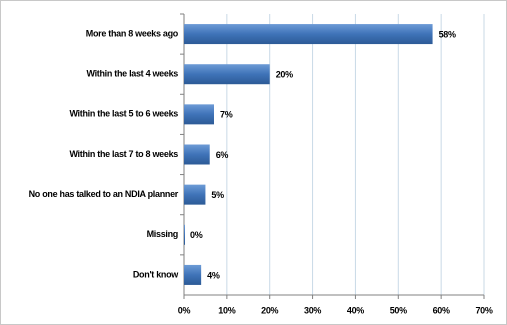 This screenshot has width=507, height=325. Describe the element at coordinates (269, 310) in the screenshot. I see `x-tick-label: 20%` at that location.